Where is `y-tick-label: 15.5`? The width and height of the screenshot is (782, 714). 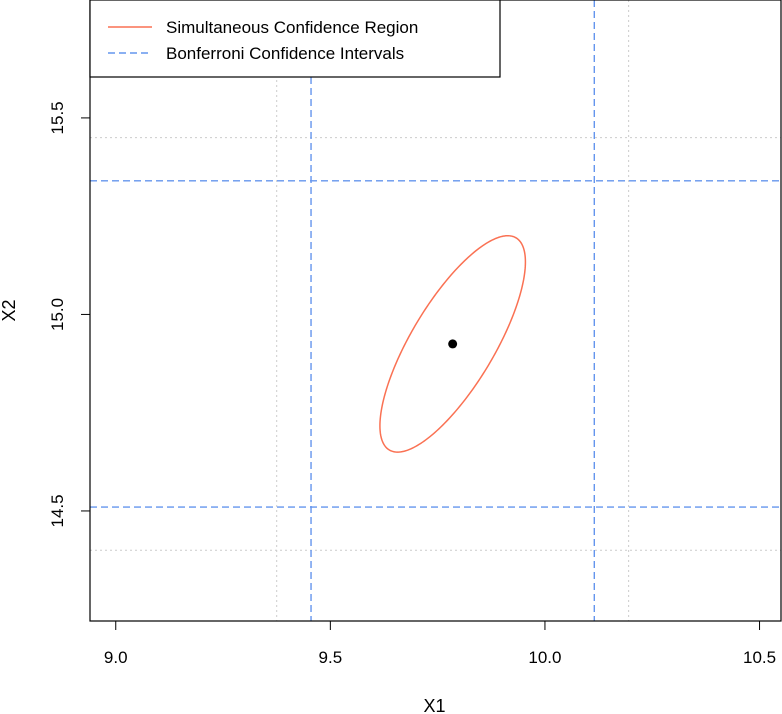
y-tick-label: 15.5 is located at coordinates (57, 117).